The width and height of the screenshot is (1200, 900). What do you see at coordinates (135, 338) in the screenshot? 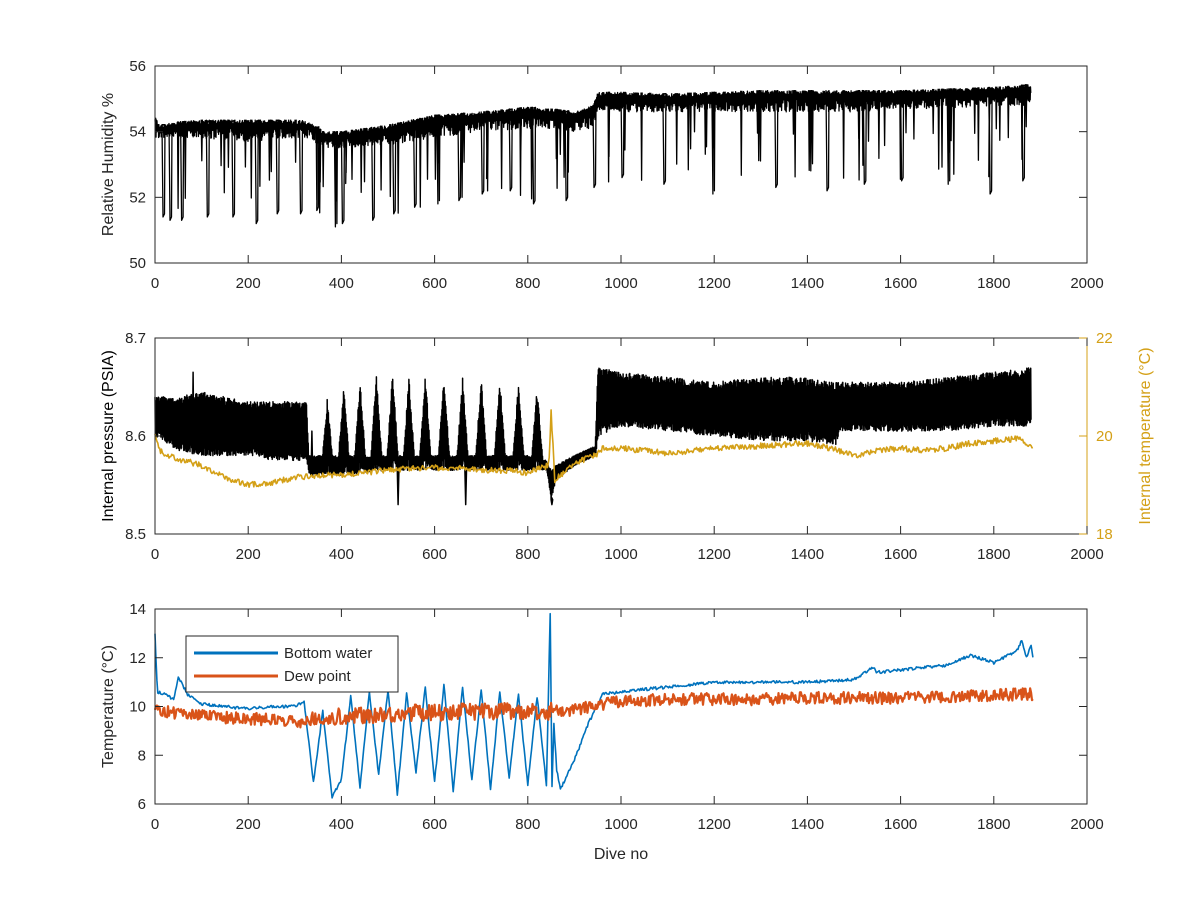
I see `y-tick-label: 8.7` at bounding box center [135, 338].